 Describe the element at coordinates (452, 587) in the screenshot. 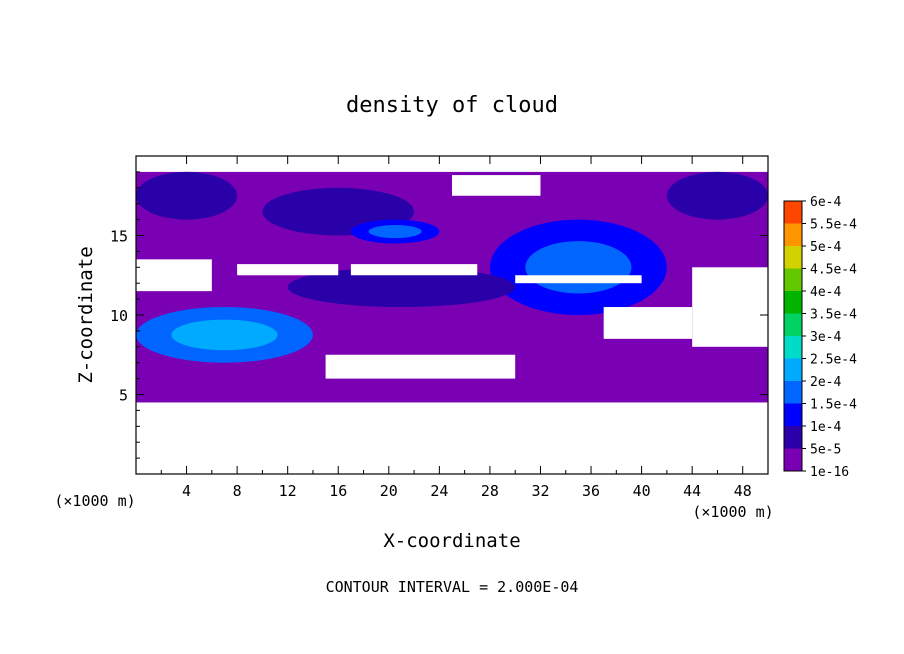

I see `contour-interval-footer: CONTOUR INTERVAL = 2.000E-04` at that location.